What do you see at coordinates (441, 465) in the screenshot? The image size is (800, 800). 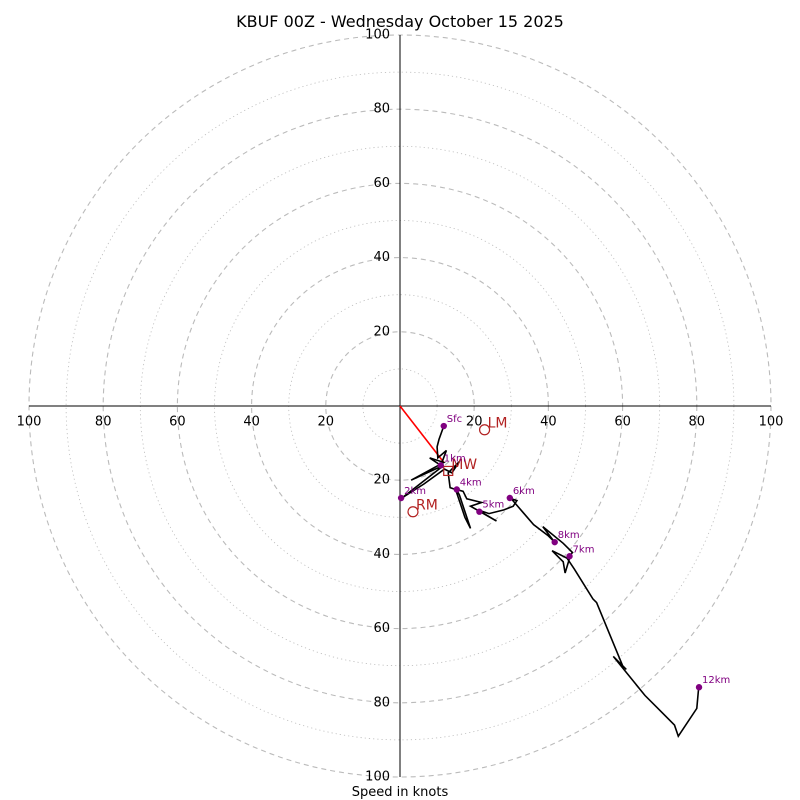 I see `height-point-1km` at bounding box center [441, 465].